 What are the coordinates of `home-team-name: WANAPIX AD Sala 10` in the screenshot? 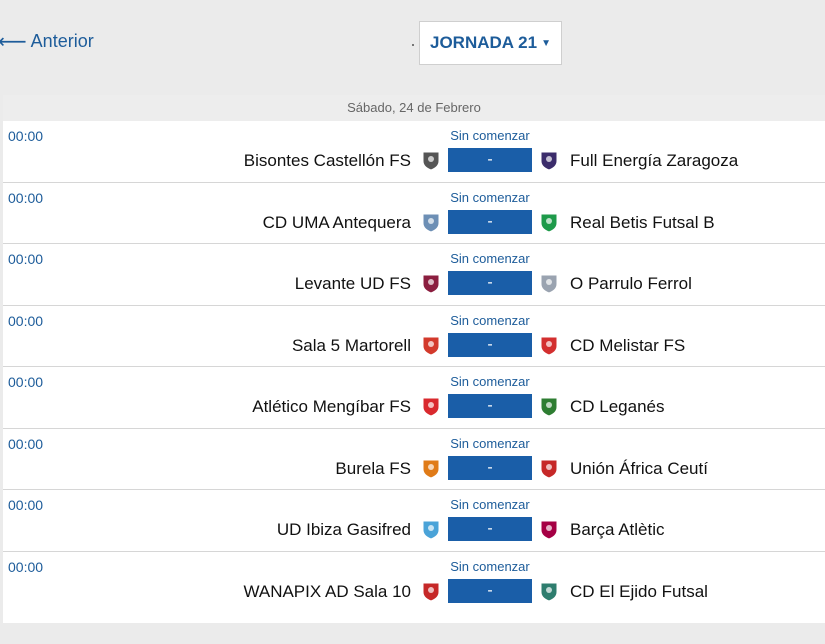 It's located at (327, 591).